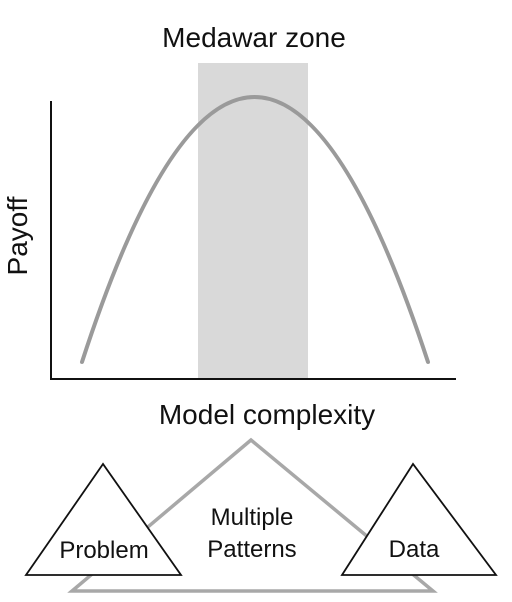 The height and width of the screenshot is (602, 512). Describe the element at coordinates (419, 519) in the screenshot. I see `data-triangle` at that location.